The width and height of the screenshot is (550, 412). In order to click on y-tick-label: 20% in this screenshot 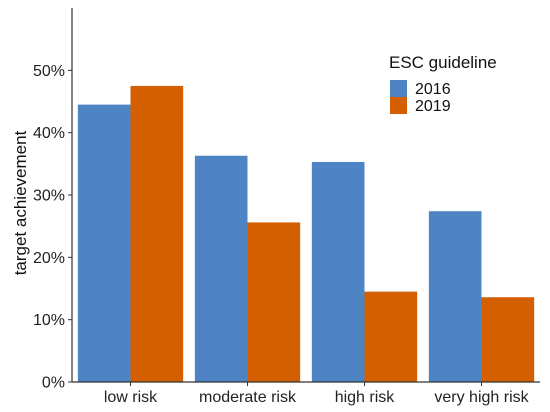, I will do `click(49, 258)`.